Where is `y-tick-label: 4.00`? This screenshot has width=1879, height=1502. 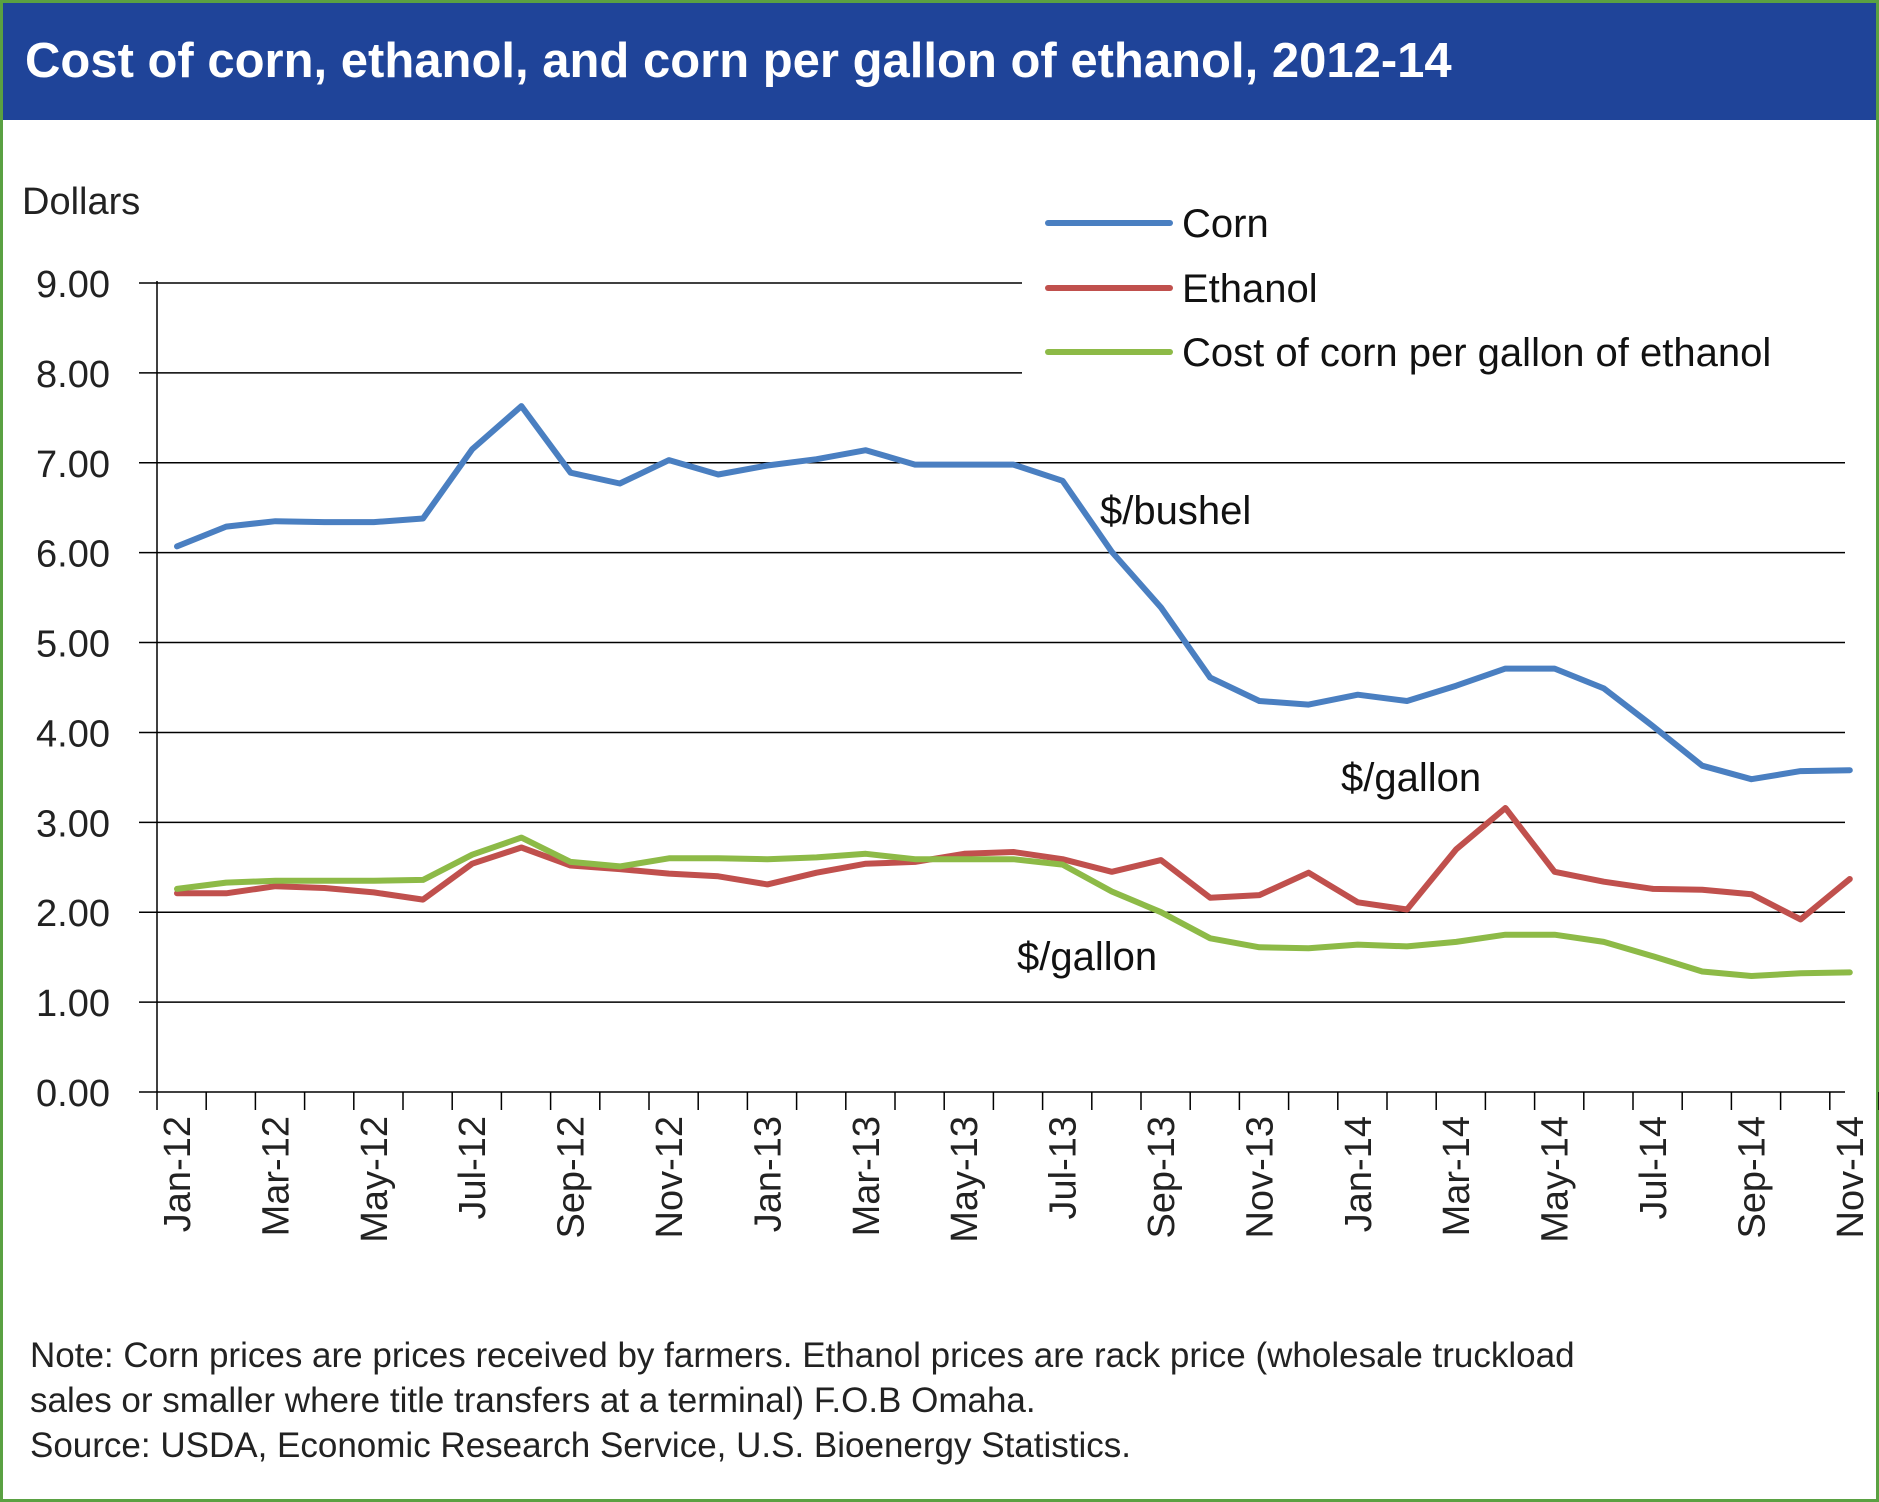
y-tick-label: 4.00 is located at coordinates (73, 734).